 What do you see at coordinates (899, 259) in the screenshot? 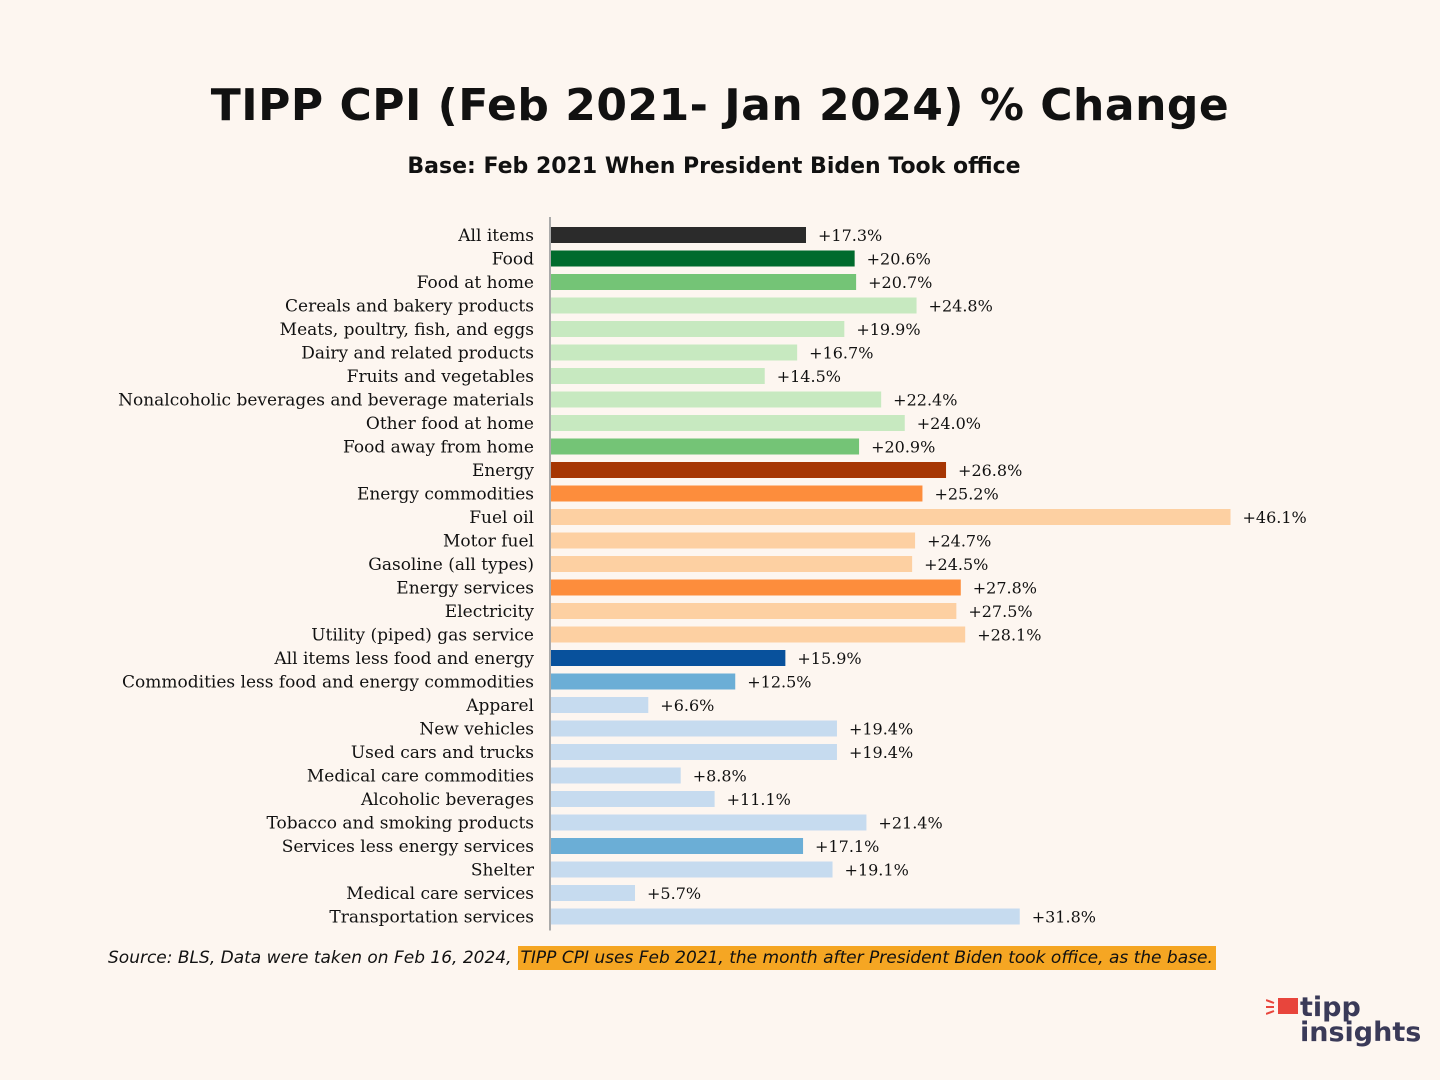
I see `data-label: +20.6%` at bounding box center [899, 259].